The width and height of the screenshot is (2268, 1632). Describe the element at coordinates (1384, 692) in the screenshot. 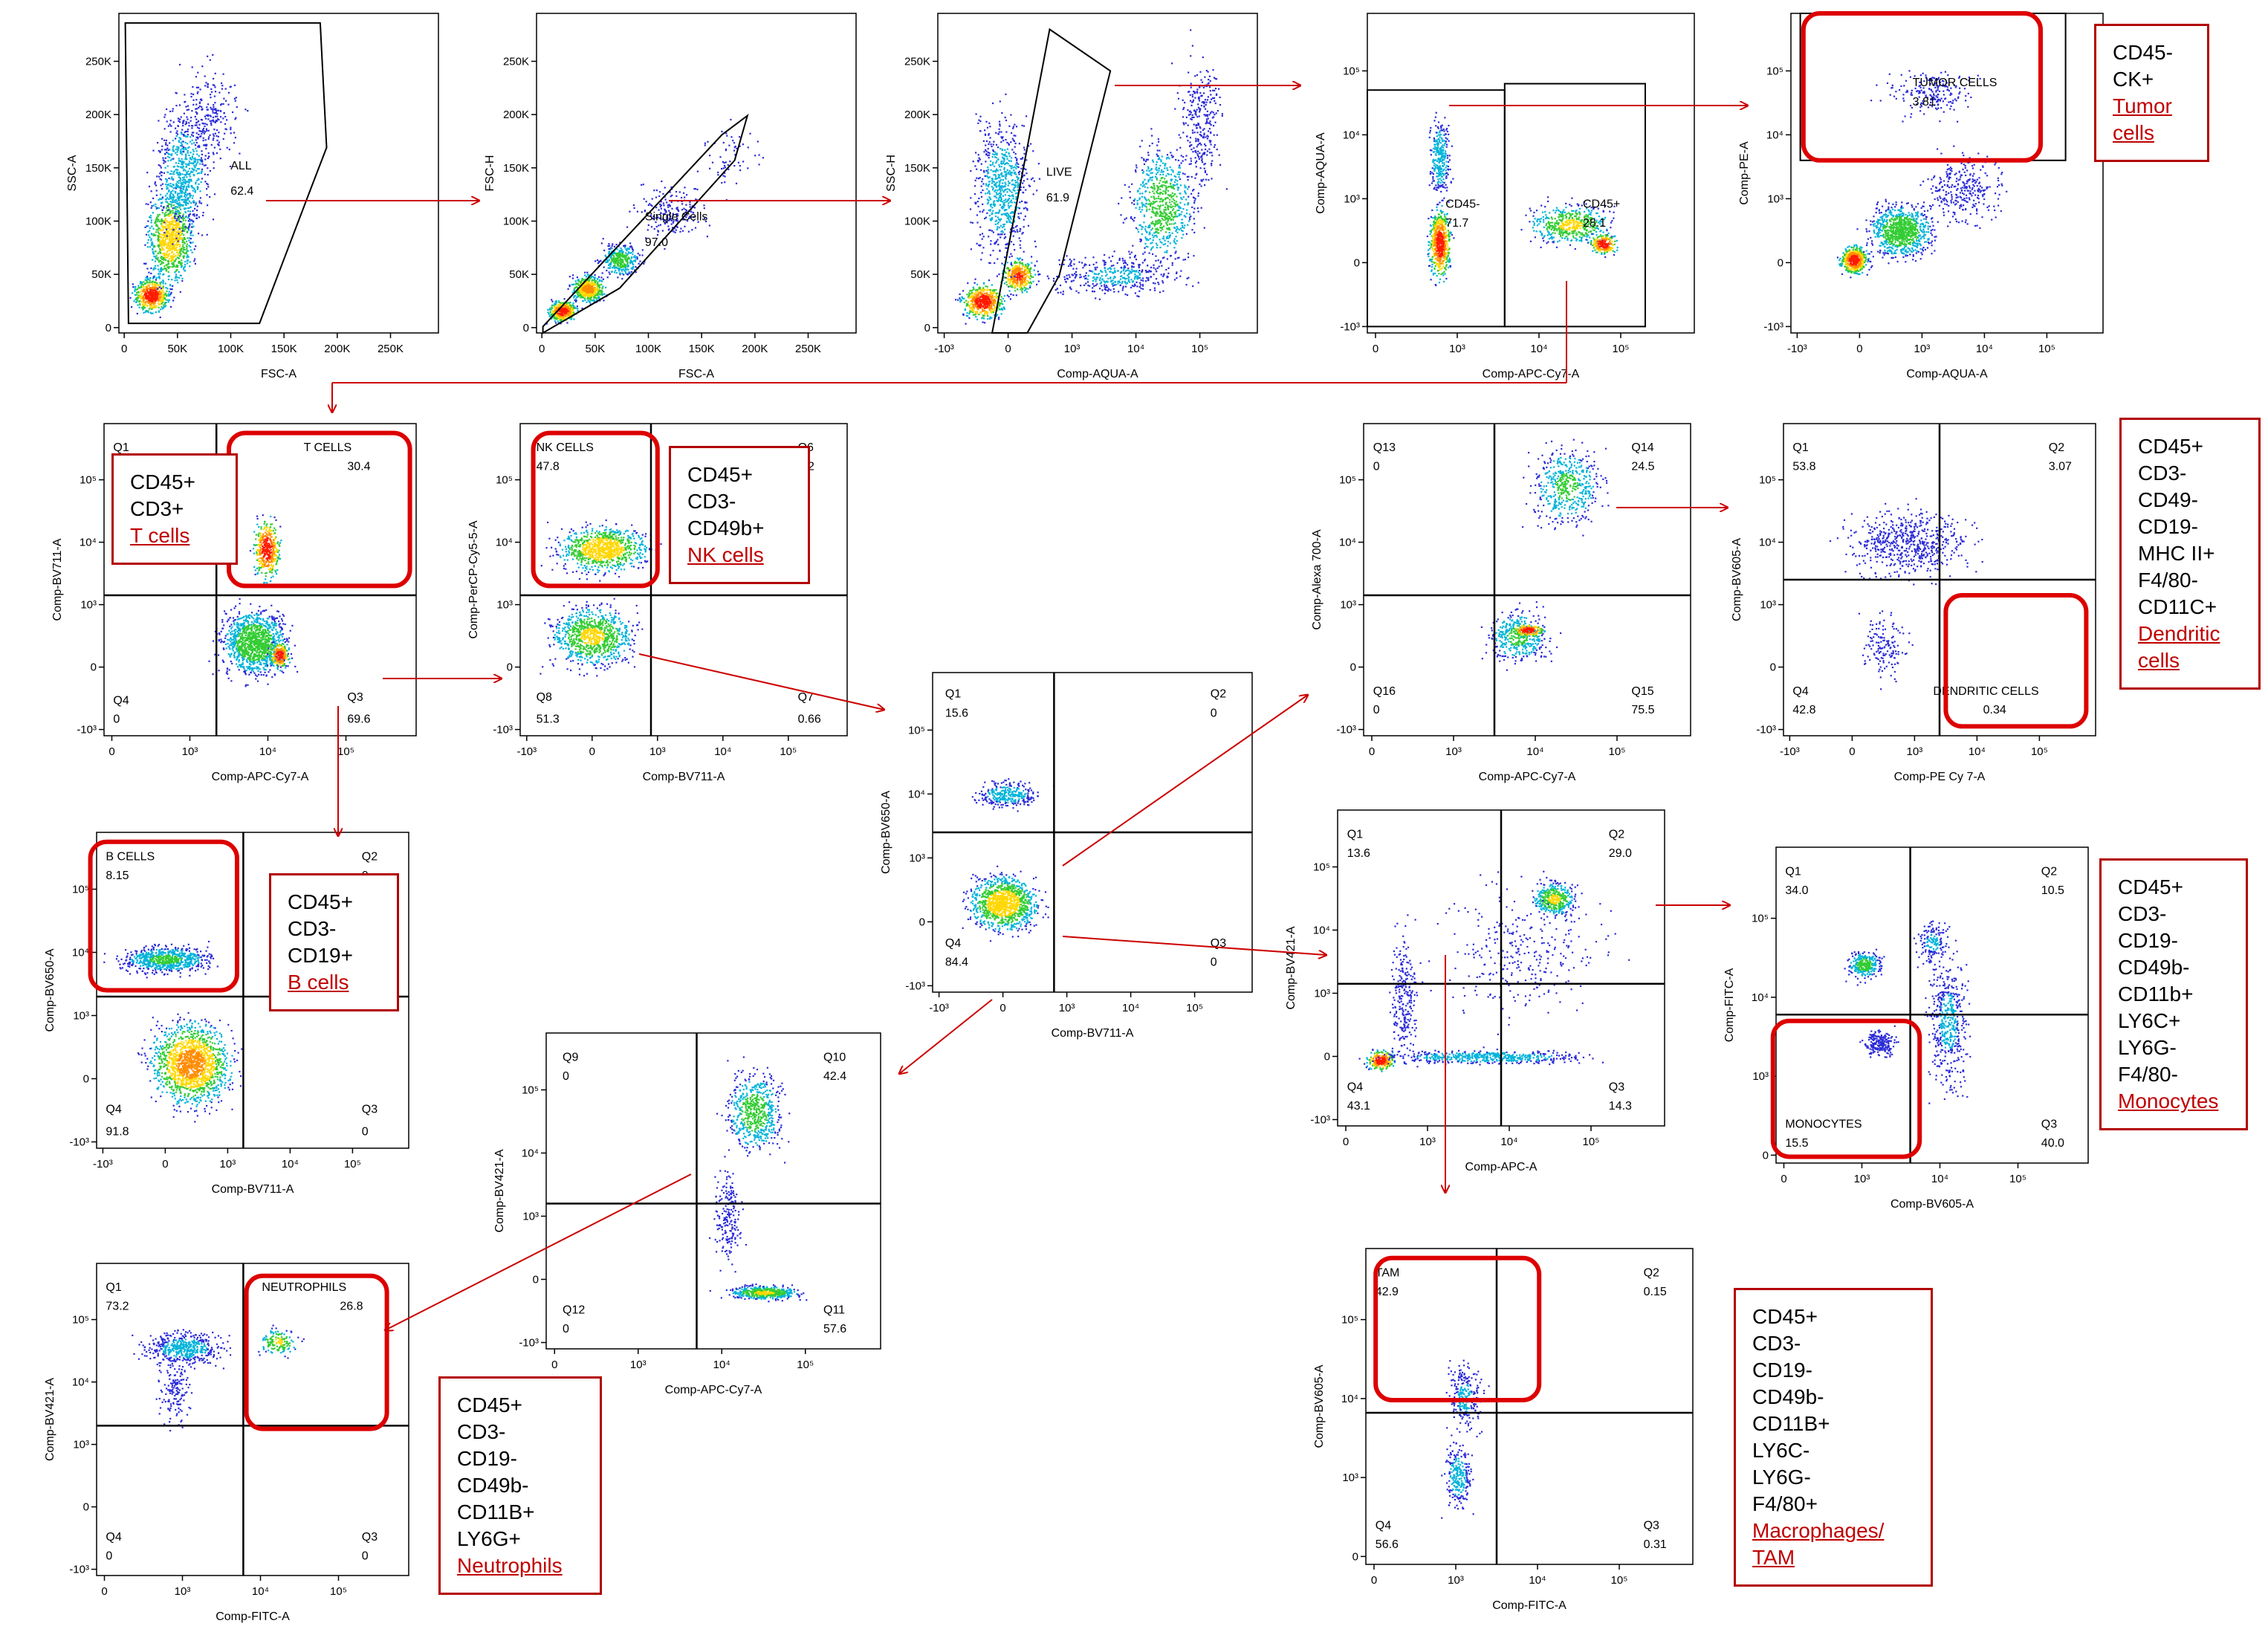

I see `gate-name-label: Q16` at that location.